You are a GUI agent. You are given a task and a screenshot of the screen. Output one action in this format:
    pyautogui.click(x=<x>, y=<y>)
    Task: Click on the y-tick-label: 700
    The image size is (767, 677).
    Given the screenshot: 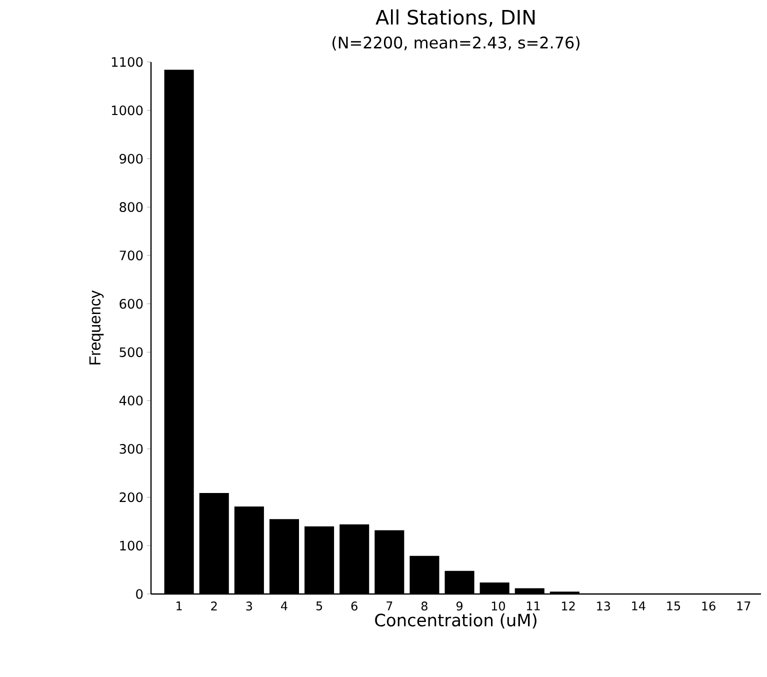 What is the action you would take?
    pyautogui.click(x=131, y=255)
    